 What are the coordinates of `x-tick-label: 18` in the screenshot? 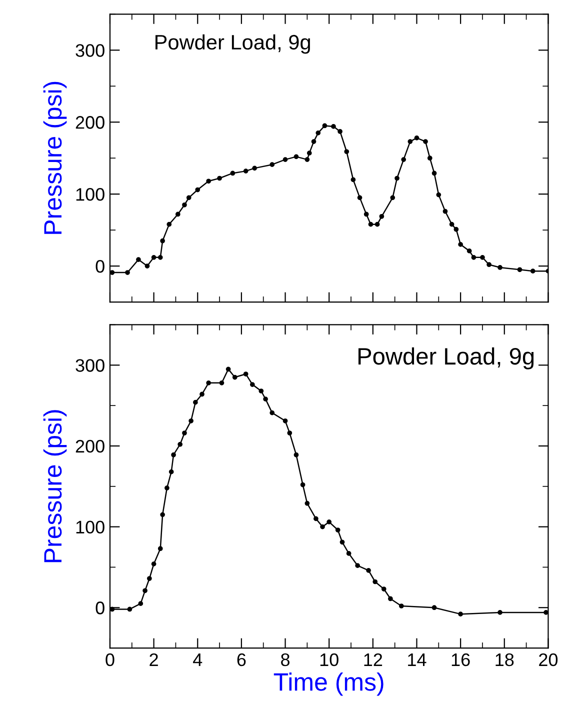 It's located at (505, 659).